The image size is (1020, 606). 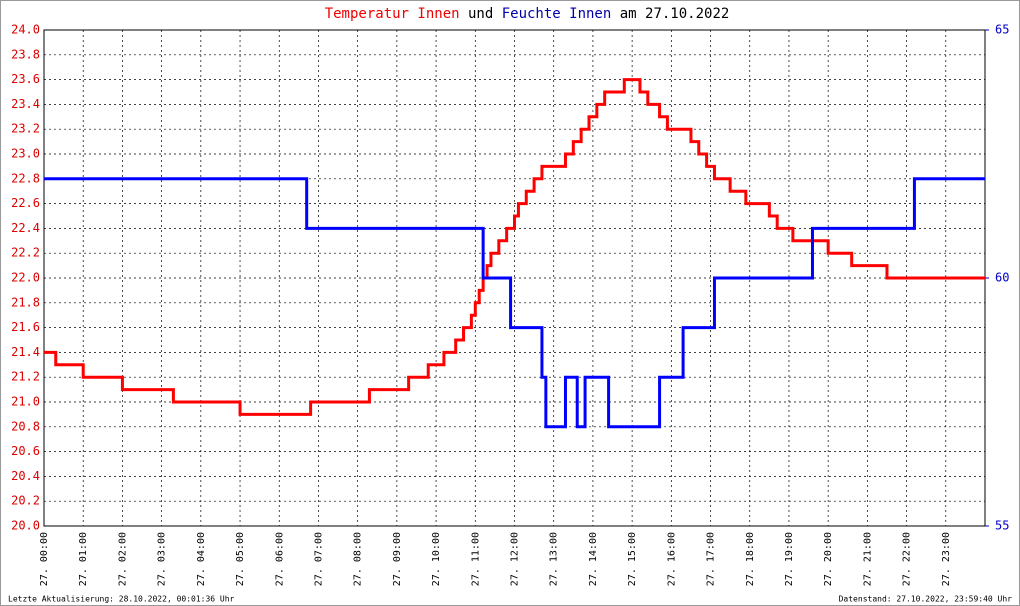 I want to click on y-tick-label: 21.8, so click(x=25, y=302).